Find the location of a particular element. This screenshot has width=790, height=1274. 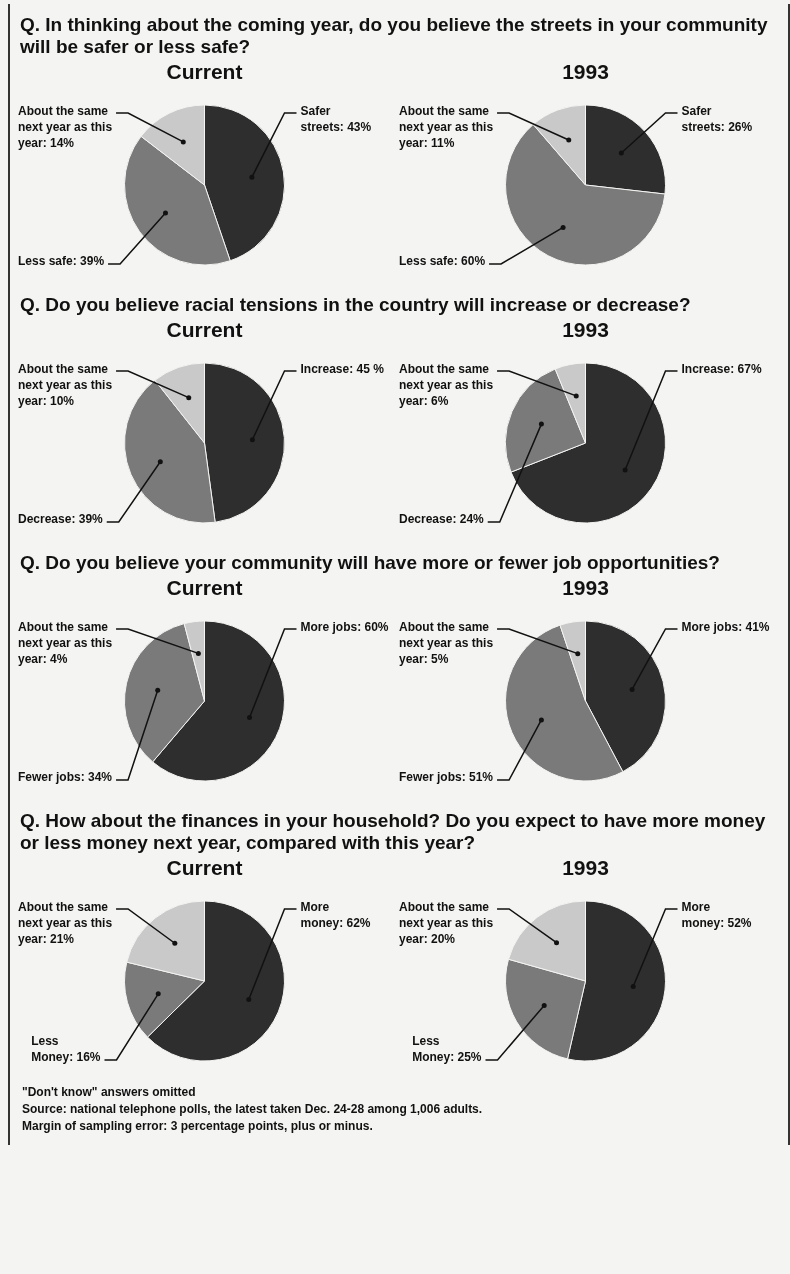

slice-label: More jobs: 41% is located at coordinates (725, 627).